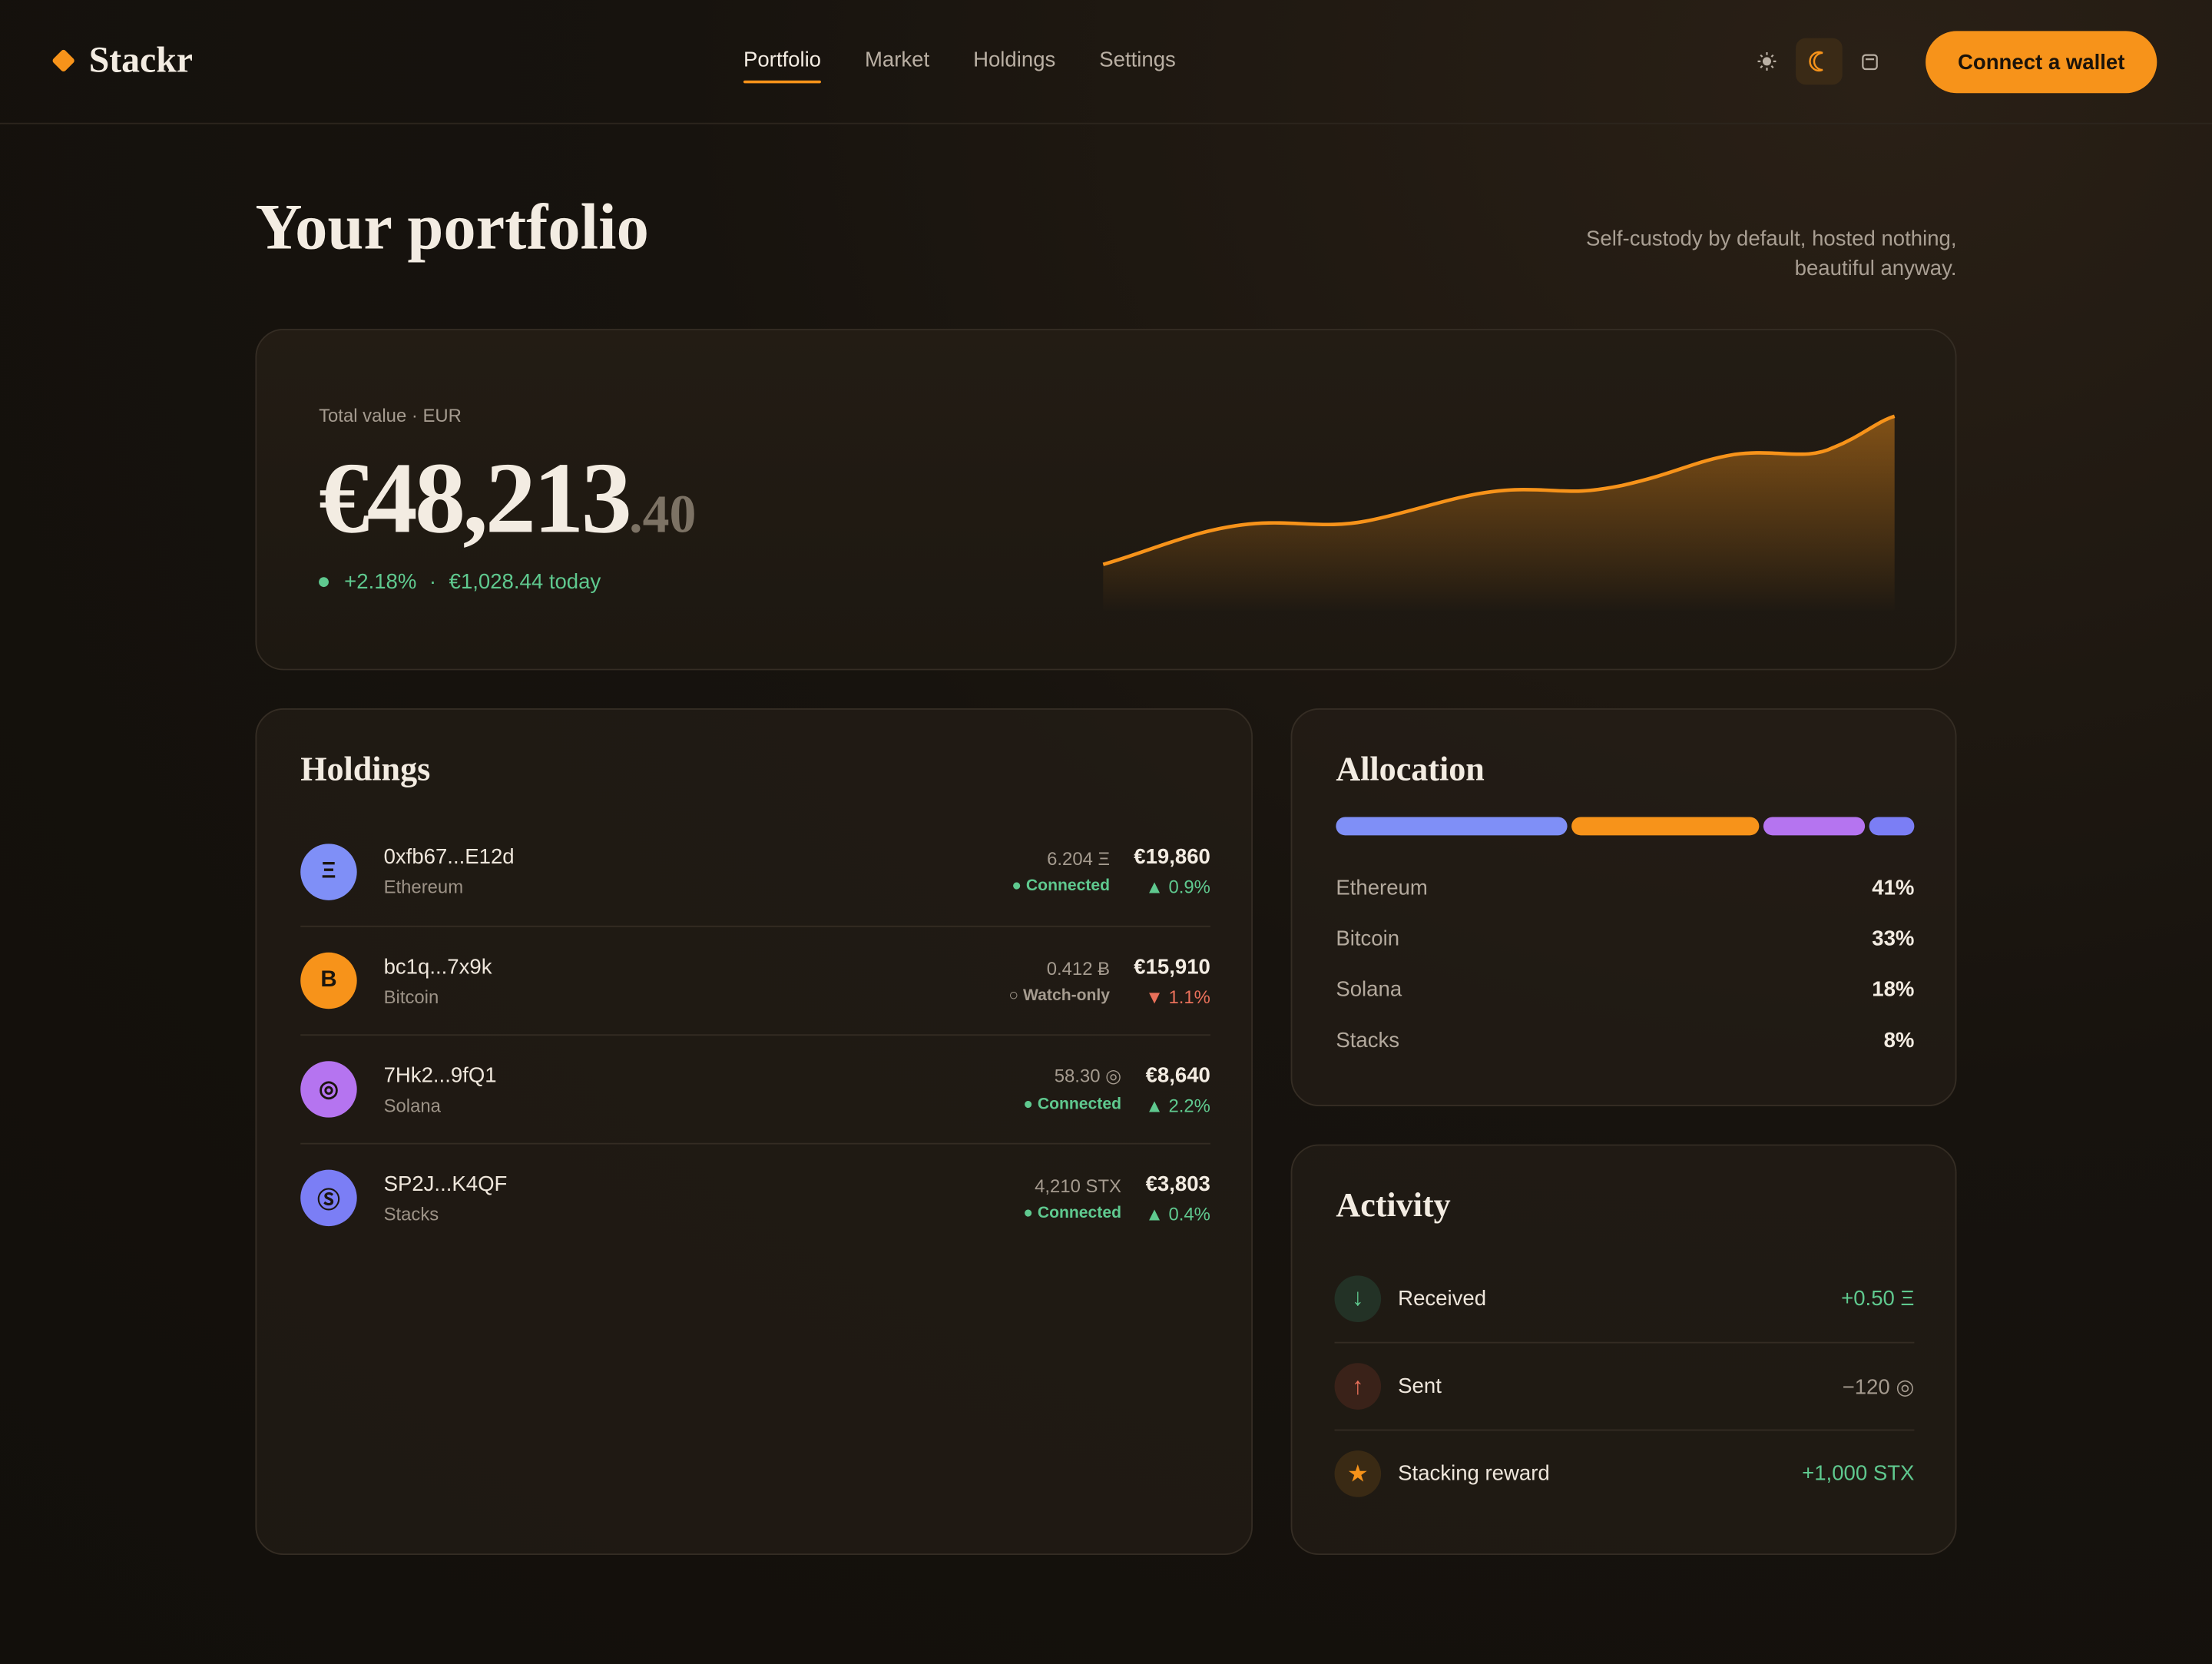 This screenshot has height=1664, width=2212. What do you see at coordinates (329, 980) in the screenshot?
I see `coin-icon: B` at bounding box center [329, 980].